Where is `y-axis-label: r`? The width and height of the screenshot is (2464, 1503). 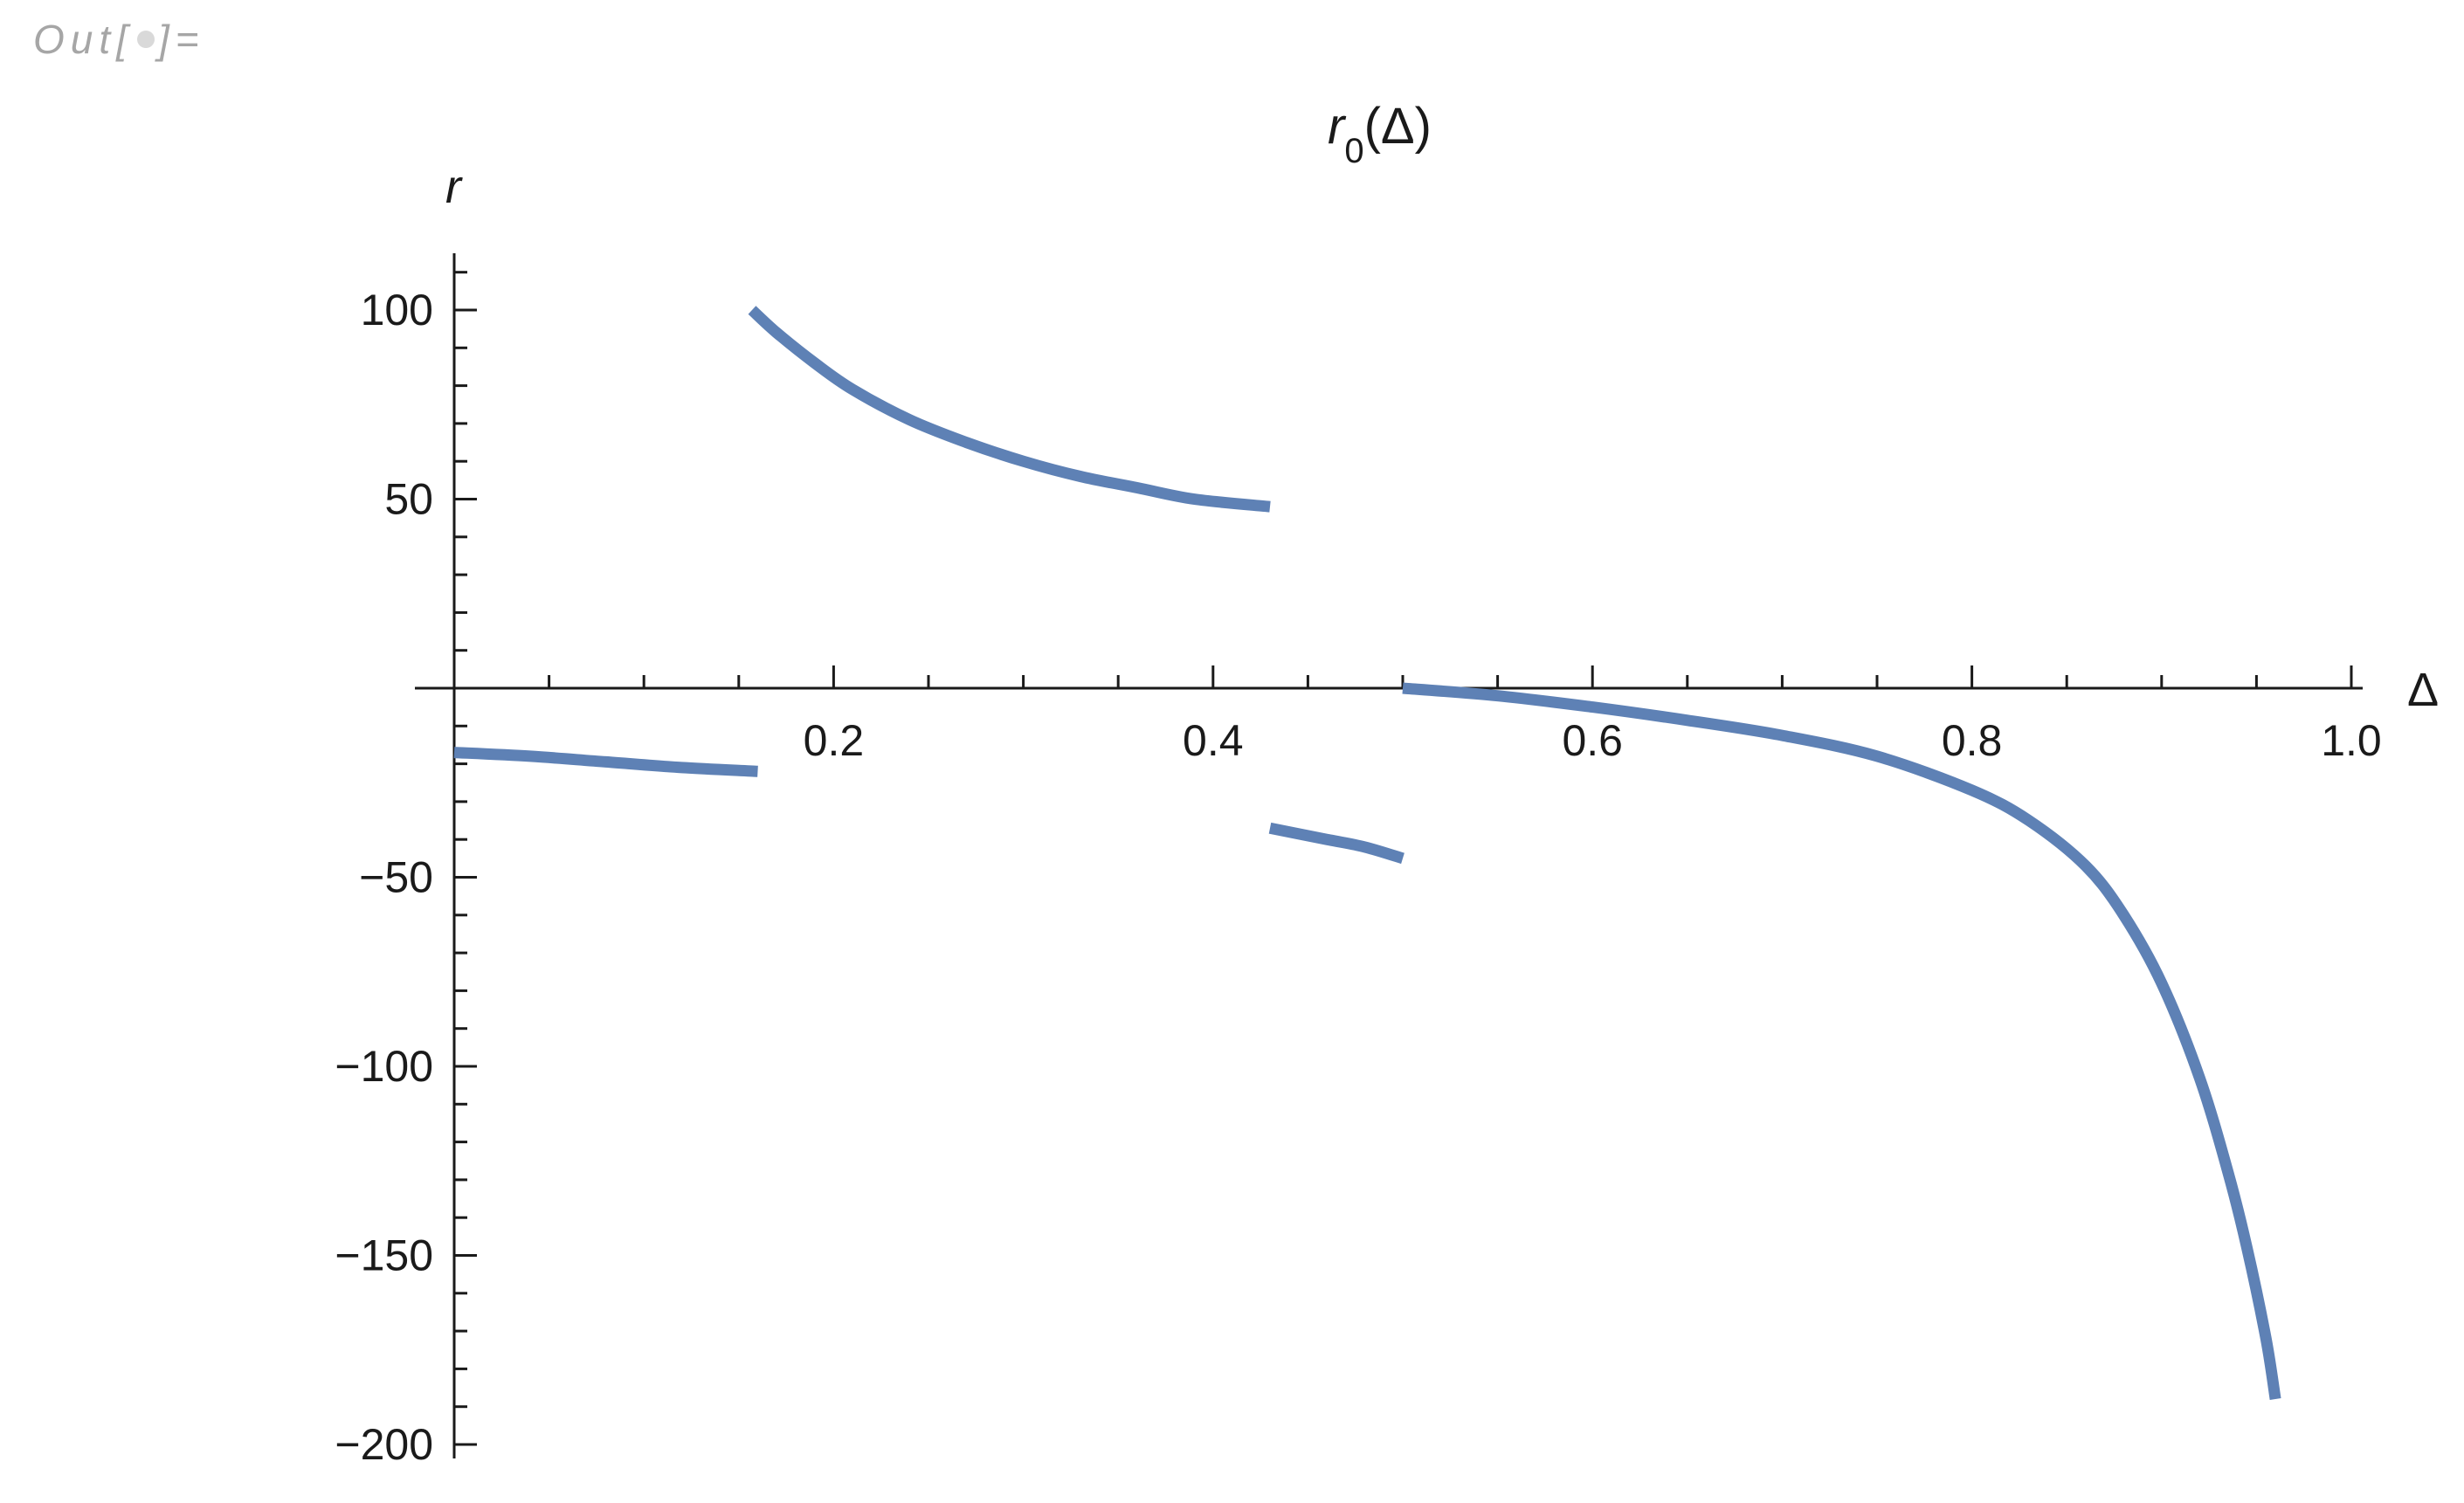 y-axis-label: r is located at coordinates (454, 187).